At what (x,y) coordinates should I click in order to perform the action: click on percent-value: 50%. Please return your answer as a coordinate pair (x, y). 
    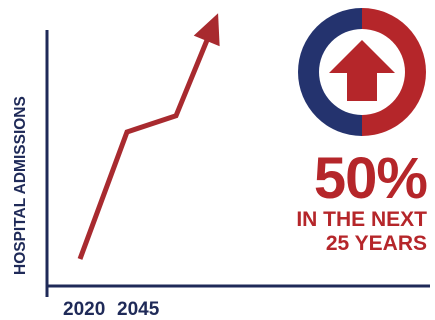
    Looking at the image, I should click on (370, 178).